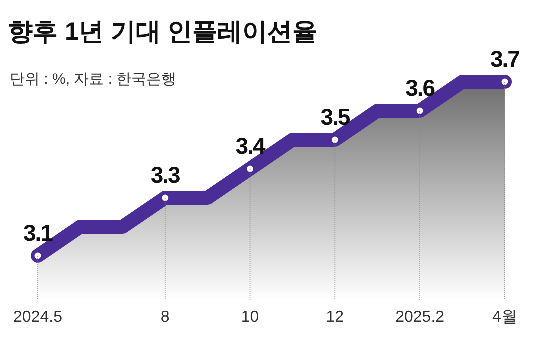 This screenshot has height=340, width=534. What do you see at coordinates (505, 317) in the screenshot?
I see `x-tick-label: 4월` at bounding box center [505, 317].